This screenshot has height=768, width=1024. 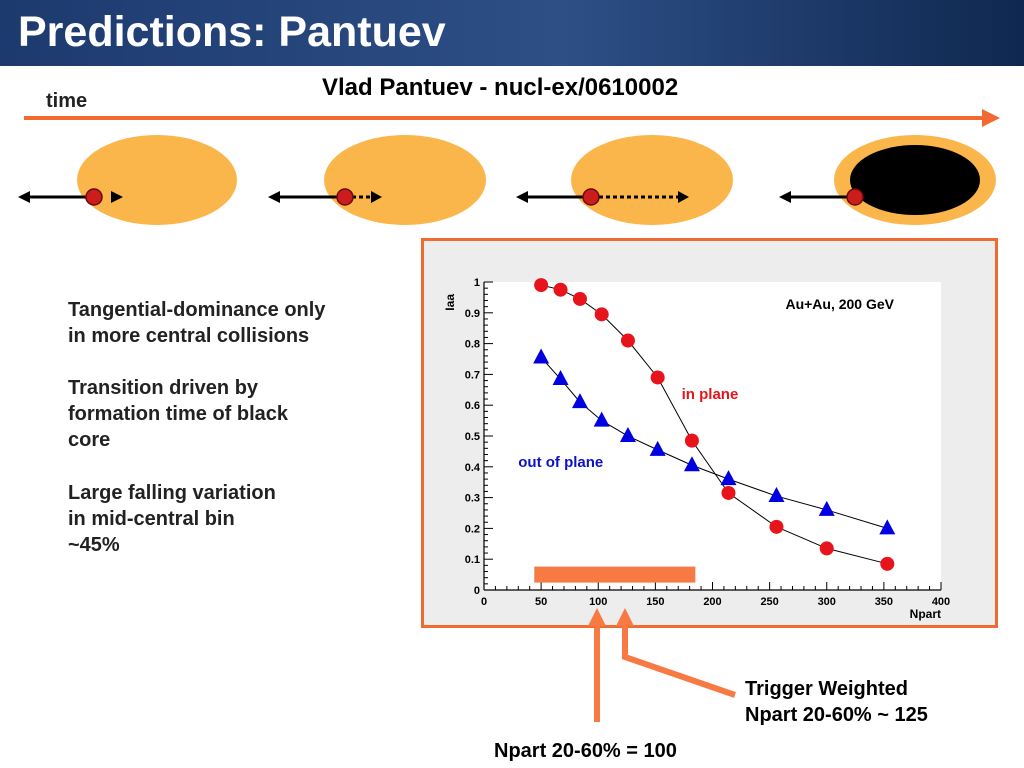 I want to click on y-tick-label: 0.1, so click(x=472, y=560).